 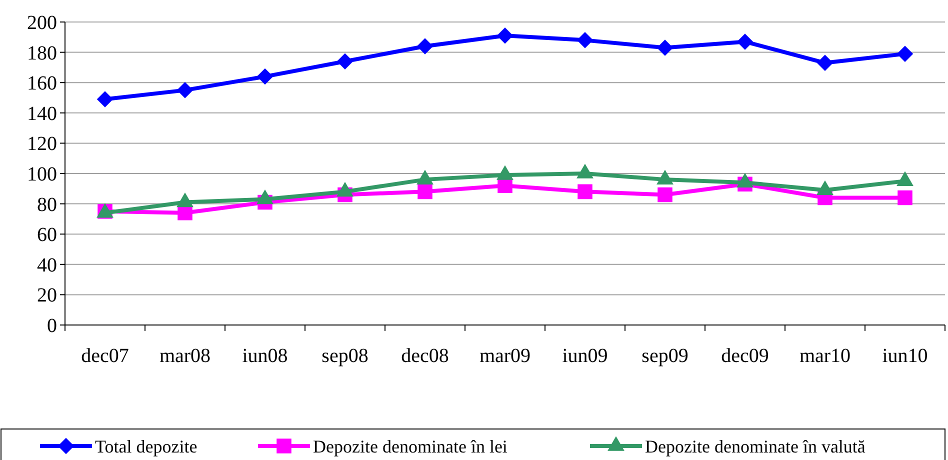 What do you see at coordinates (745, 356) in the screenshot?
I see `x-tick-label: dec09` at bounding box center [745, 356].